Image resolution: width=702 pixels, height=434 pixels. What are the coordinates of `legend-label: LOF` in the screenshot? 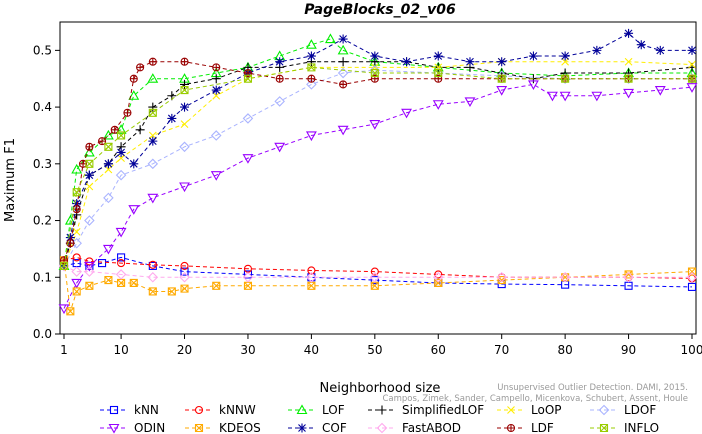 It's located at (333, 410).